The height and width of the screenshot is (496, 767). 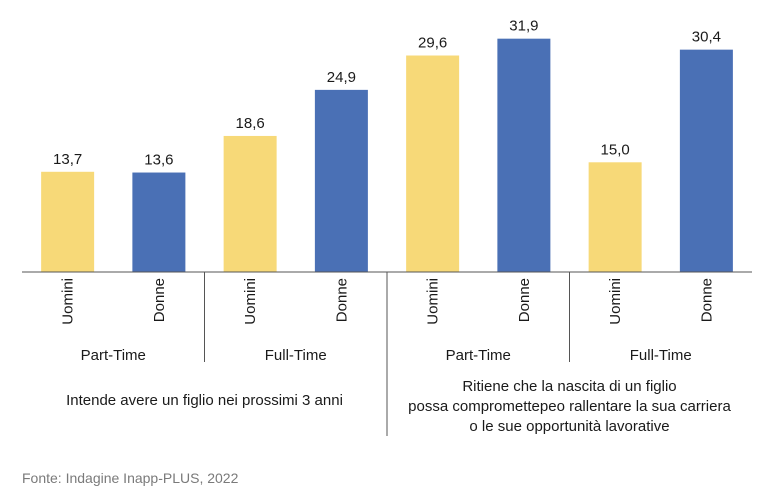 I want to click on data-label: 15,0, so click(x=615, y=149).